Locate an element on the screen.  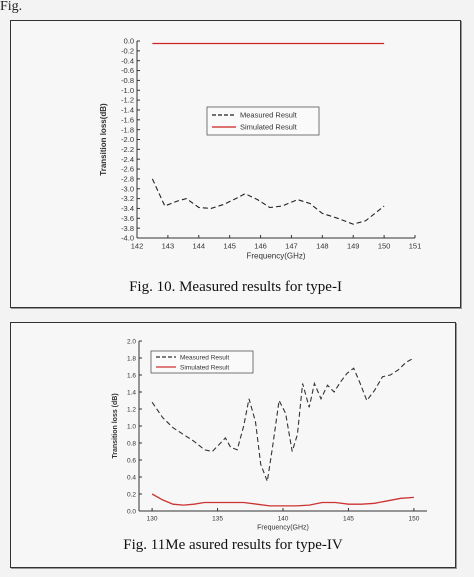
y-tick-label: 1.6 is located at coordinates (131, 375).